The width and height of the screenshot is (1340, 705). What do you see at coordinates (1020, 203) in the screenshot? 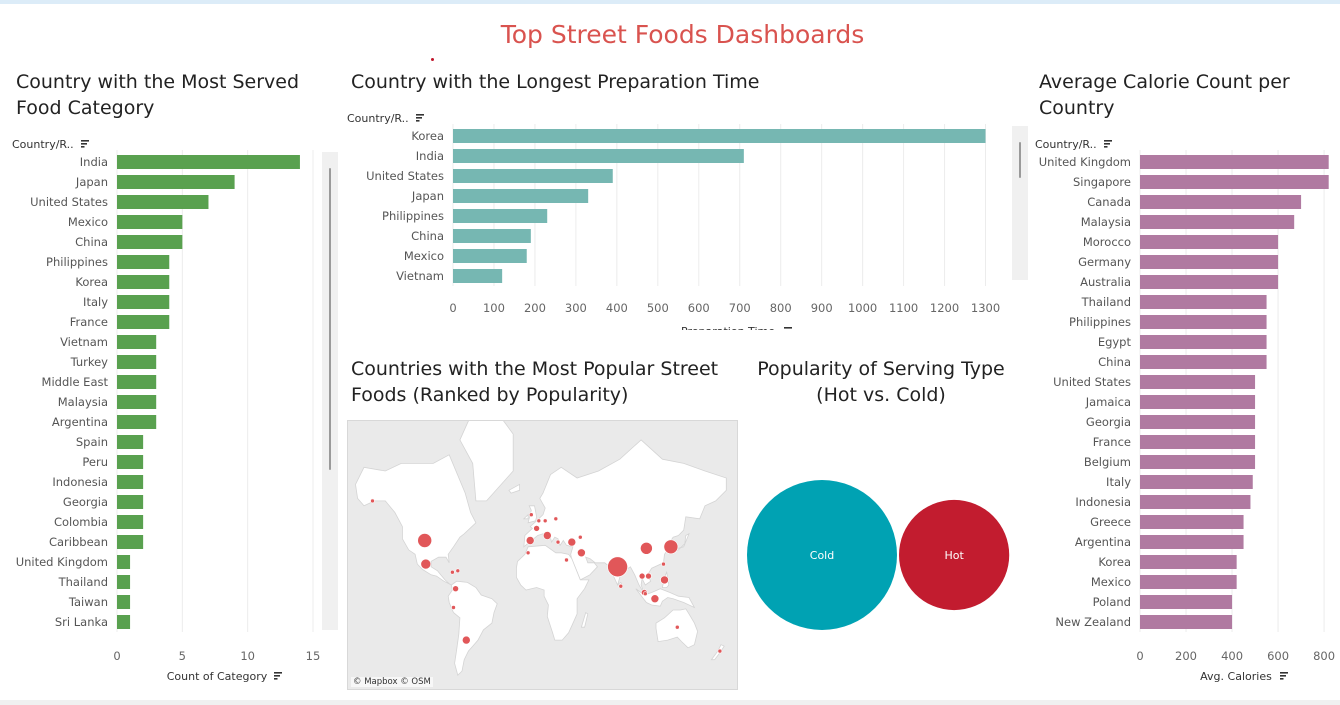
I see `prep-scrollbar-track` at bounding box center [1020, 203].